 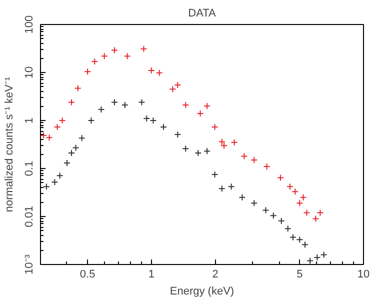 I want to click on y-axis-title: normalized counts s⁻¹ keV⁻¹, so click(x=10, y=144).